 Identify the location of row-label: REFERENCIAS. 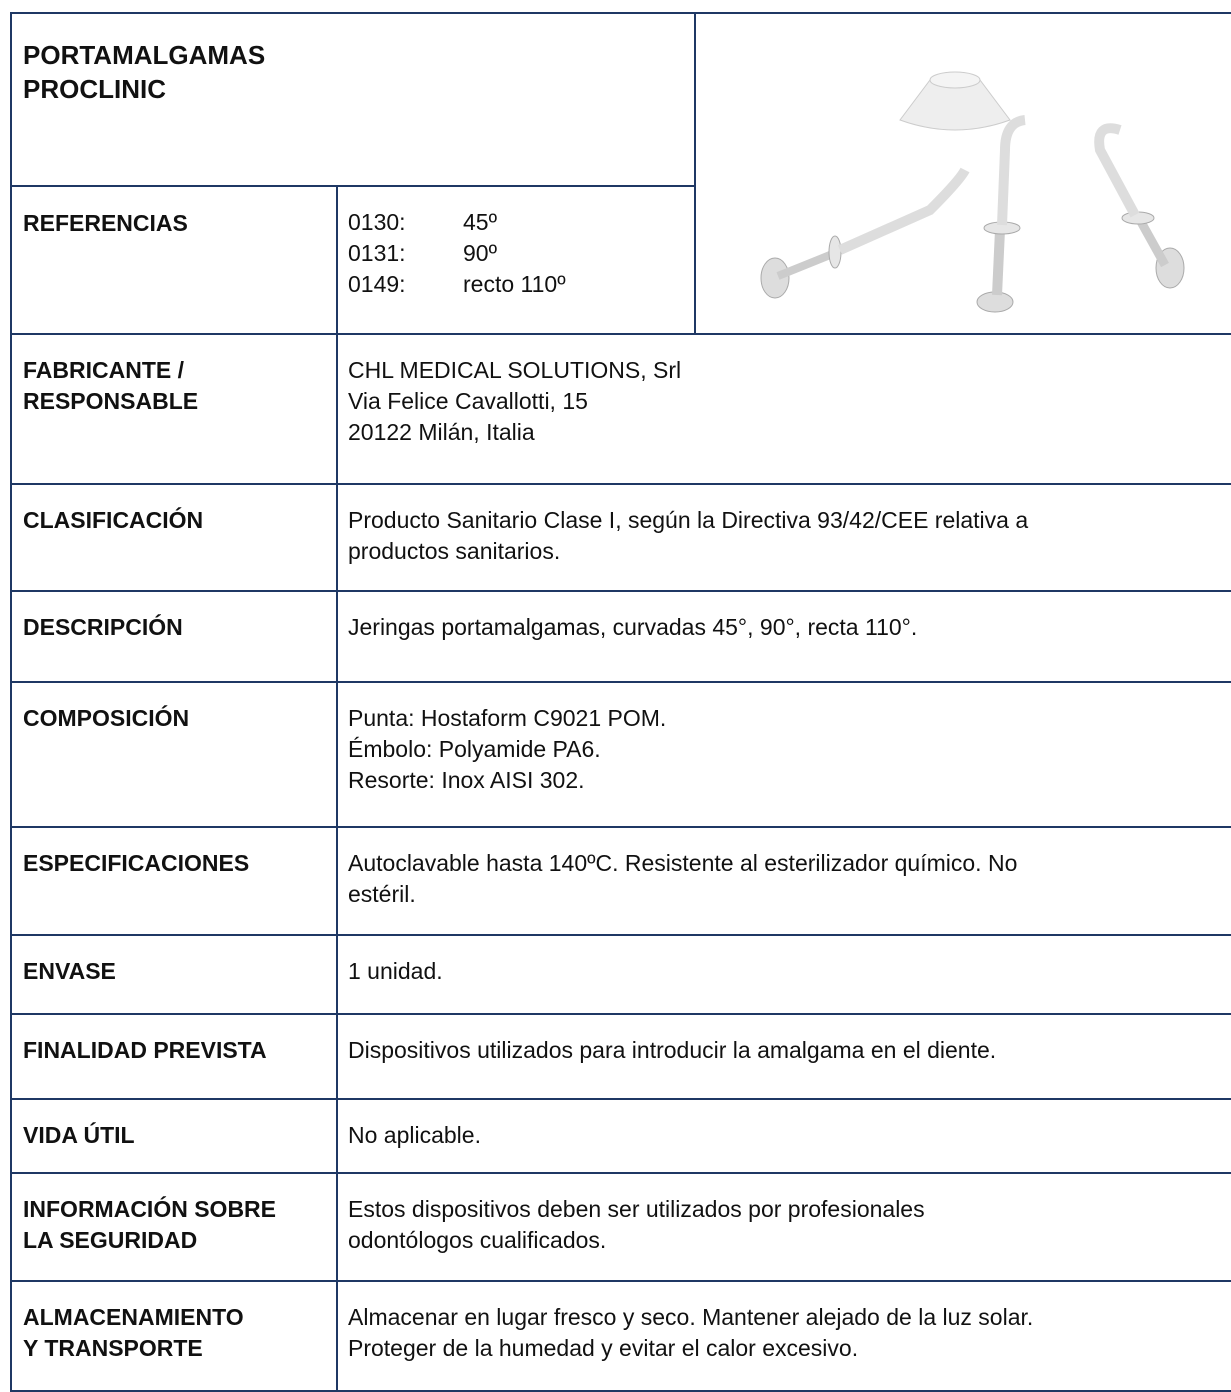
(105, 223).